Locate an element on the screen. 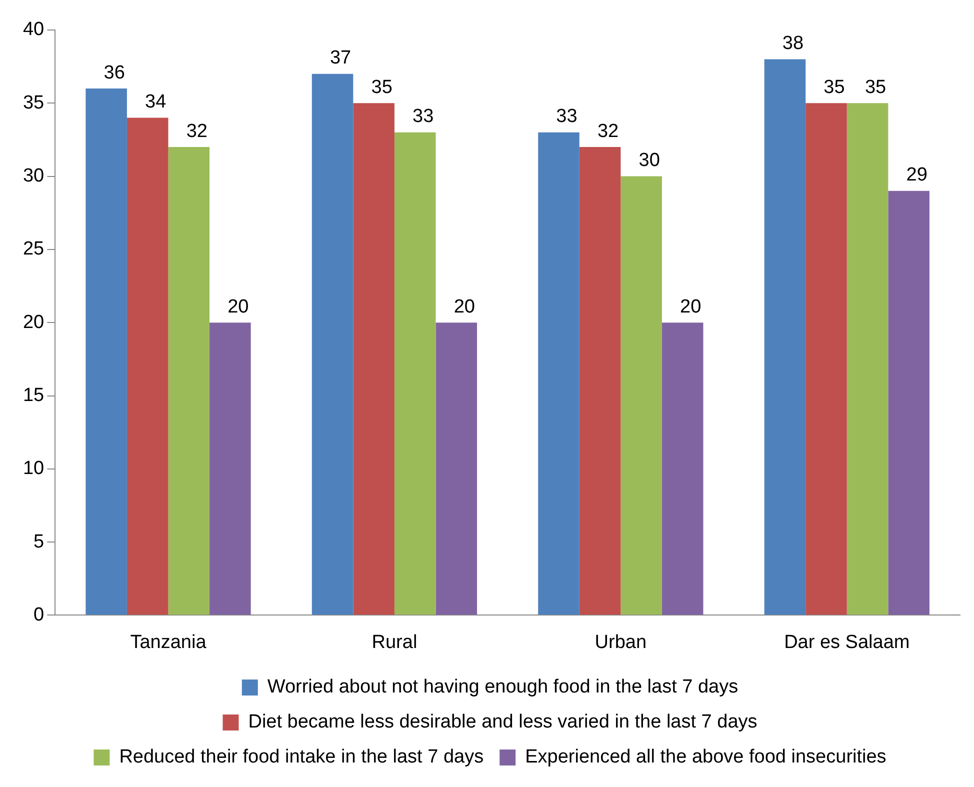 The width and height of the screenshot is (974, 787). y-tick-label: 25 is located at coordinates (33, 249).